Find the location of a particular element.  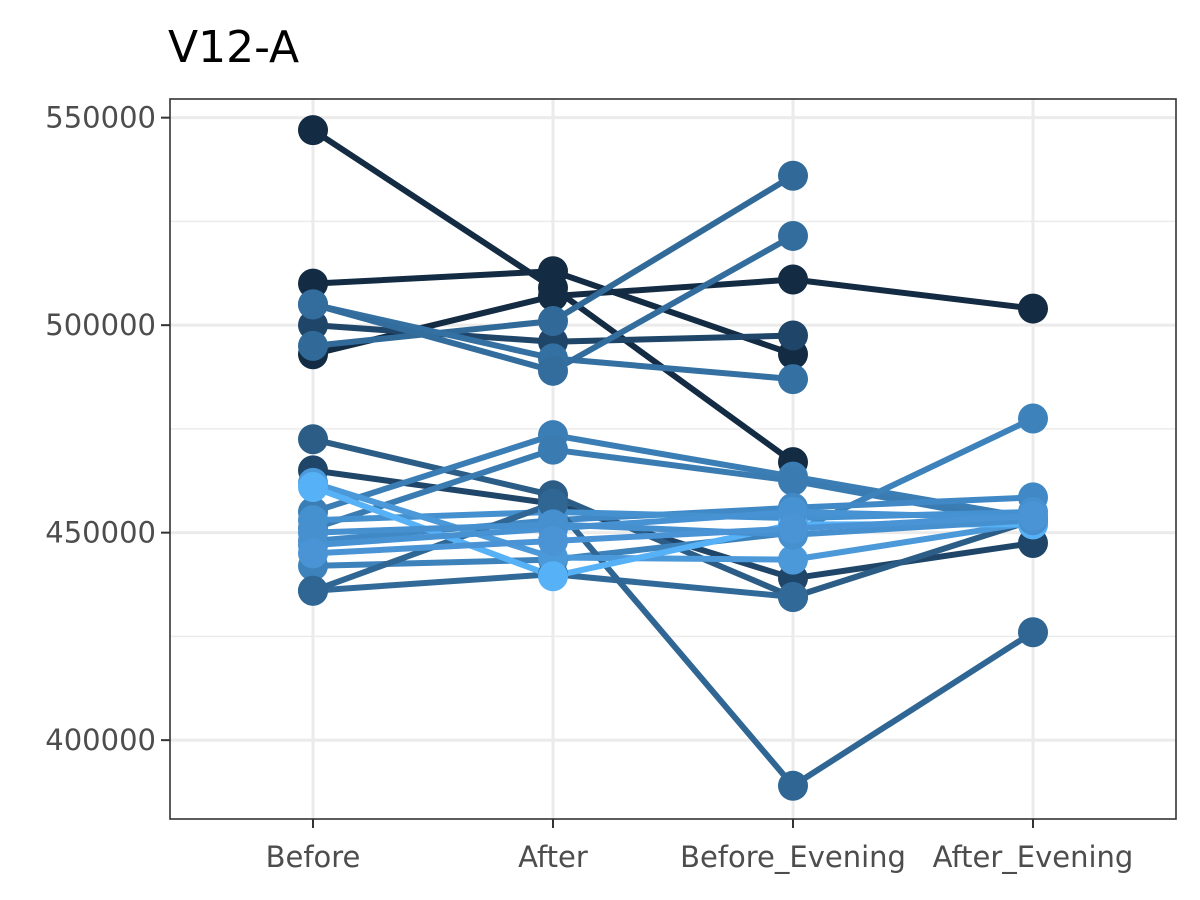

y-tick-label: 450000 is located at coordinates (100, 533).